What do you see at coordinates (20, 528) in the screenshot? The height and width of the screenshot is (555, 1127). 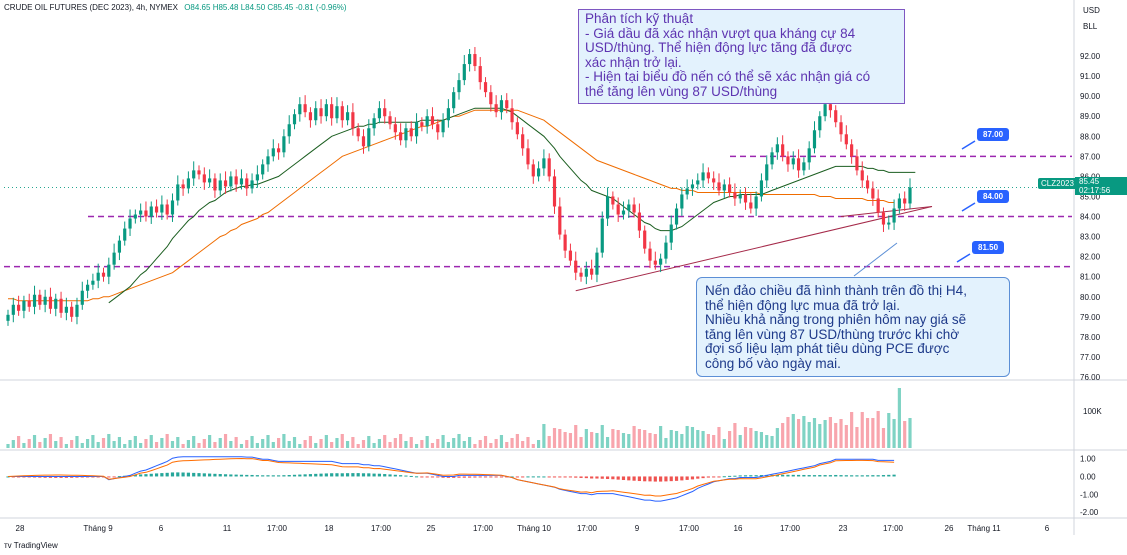 I see `time-tick-label: 28` at bounding box center [20, 528].